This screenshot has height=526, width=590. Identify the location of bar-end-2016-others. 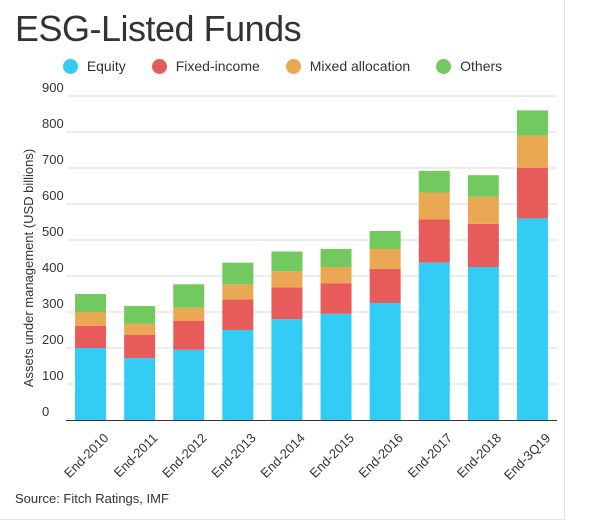
(385, 240).